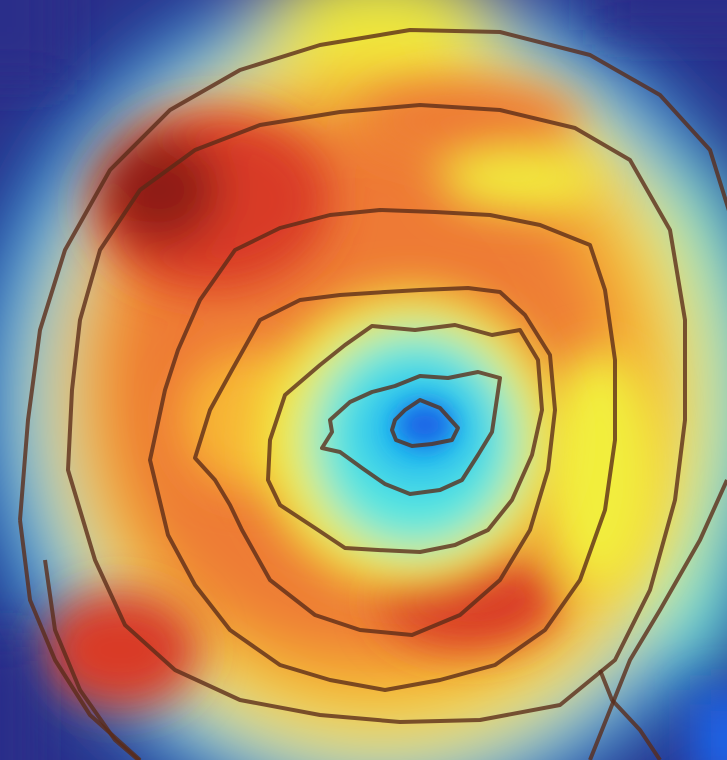  I want to click on contour-bottom-right, so click(630, 714).